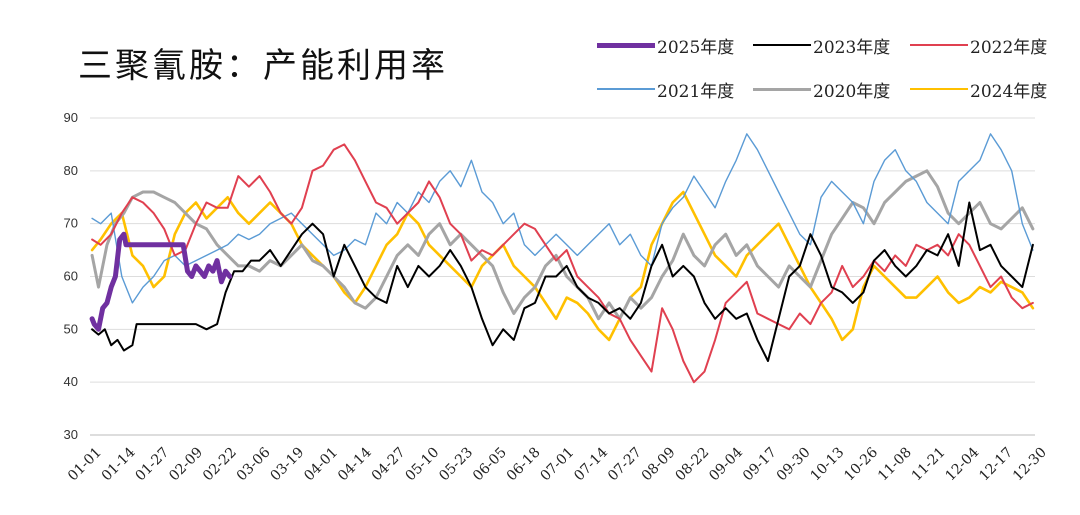  What do you see at coordinates (696, 91) in the screenshot?
I see `legend-label: 2021年度` at bounding box center [696, 91].